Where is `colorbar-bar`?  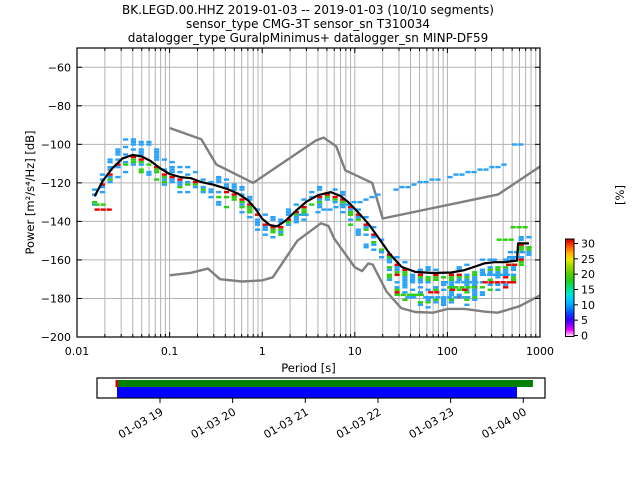 colorbar-bar is located at coordinates (570, 287).